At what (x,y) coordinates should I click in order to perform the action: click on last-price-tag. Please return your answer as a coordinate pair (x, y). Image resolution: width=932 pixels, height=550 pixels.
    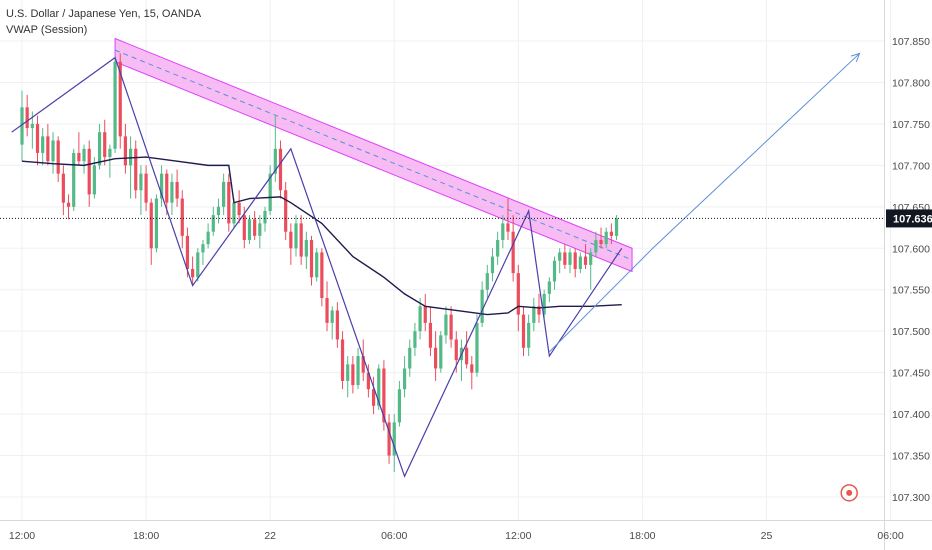
    Looking at the image, I should click on (909, 218).